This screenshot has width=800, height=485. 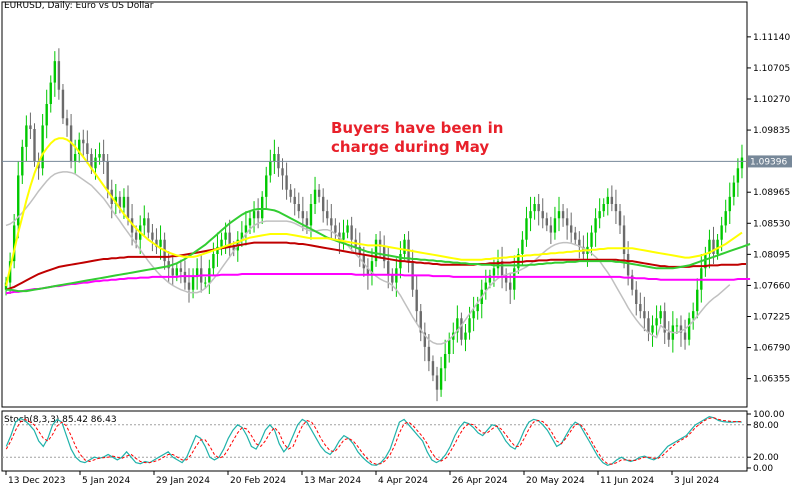 What do you see at coordinates (373, 441) in the screenshot?
I see `stoch-signal-line` at bounding box center [373, 441].